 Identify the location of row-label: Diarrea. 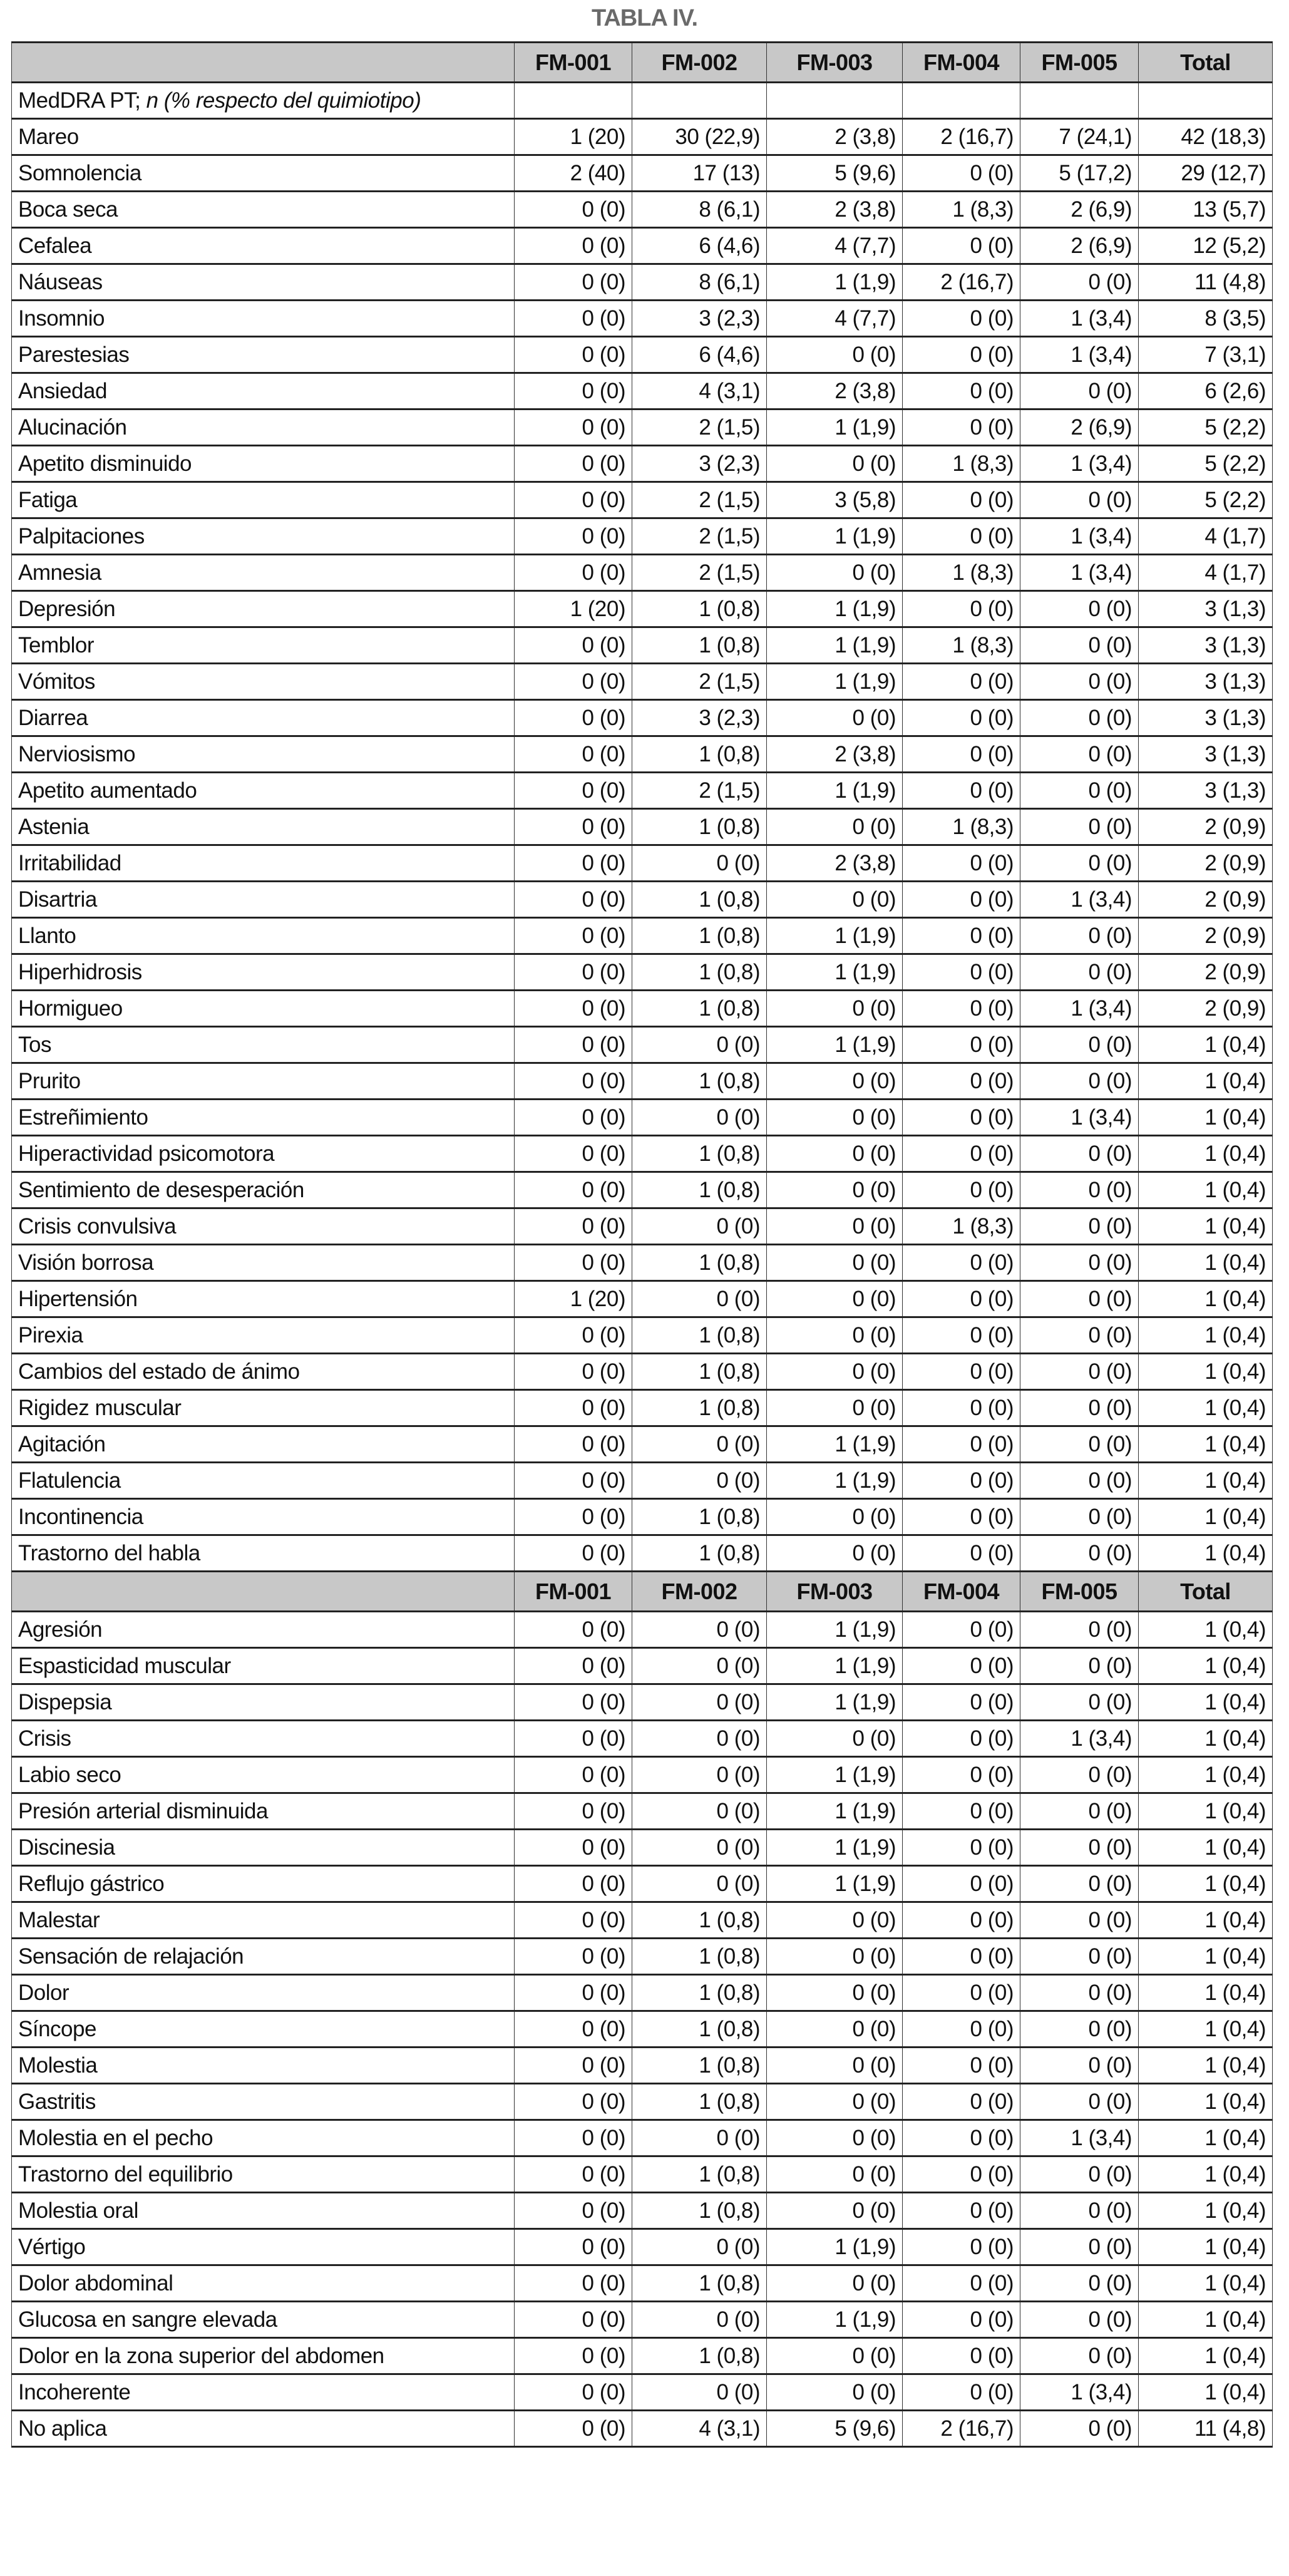
(263, 718).